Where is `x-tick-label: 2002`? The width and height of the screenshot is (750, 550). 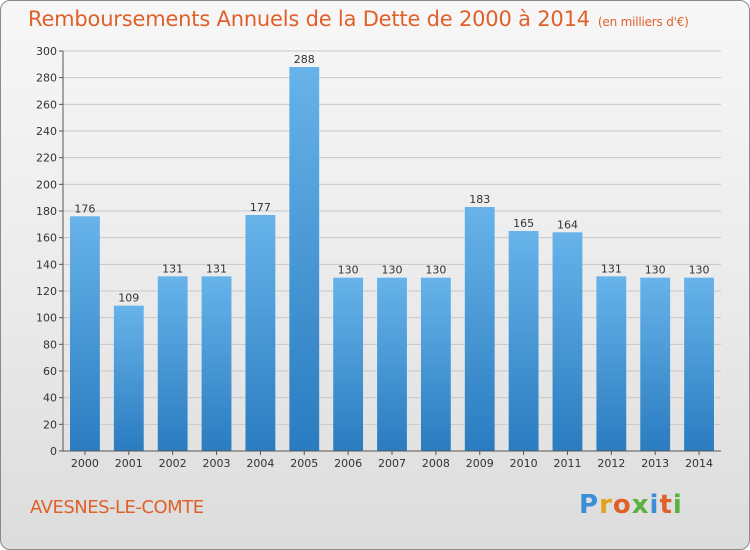
x-tick-label: 2002 is located at coordinates (173, 463).